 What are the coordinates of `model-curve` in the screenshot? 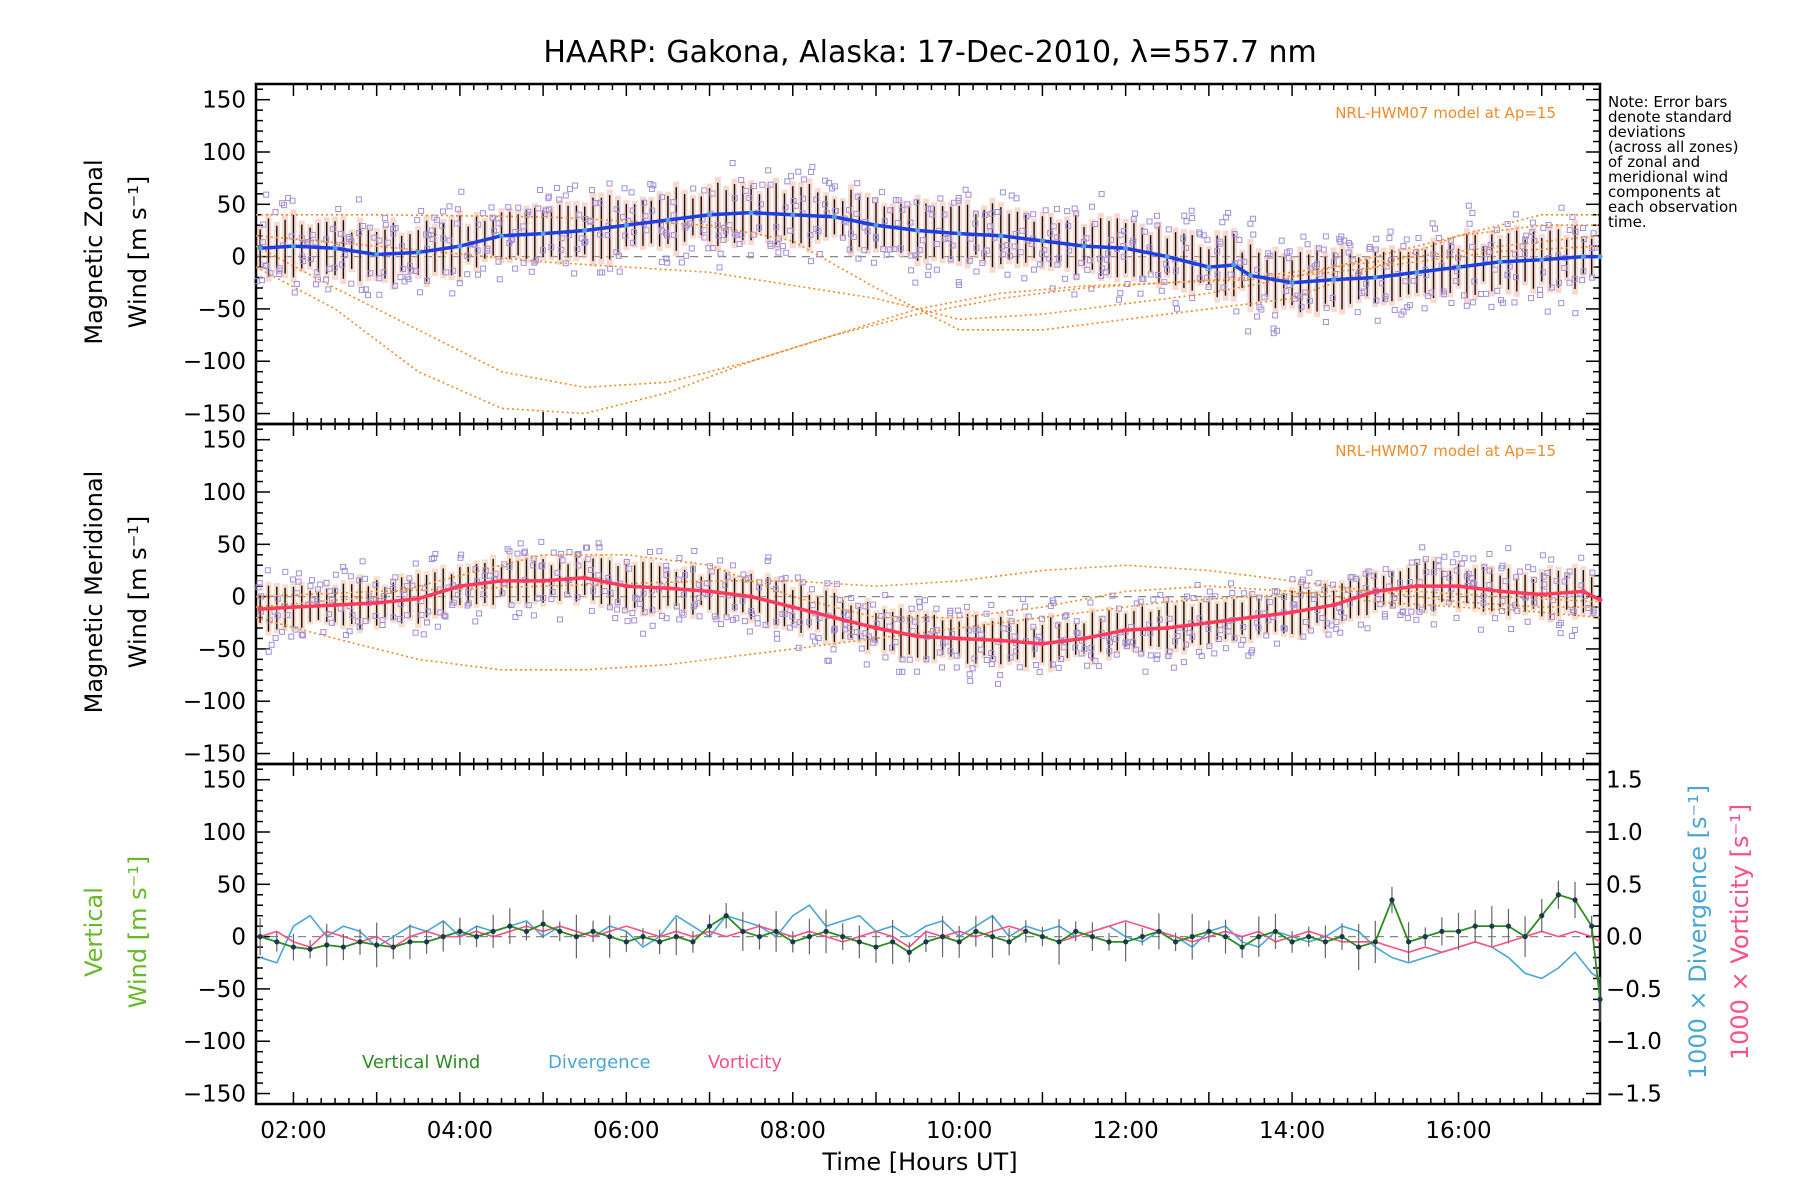 It's located at (928, 272).